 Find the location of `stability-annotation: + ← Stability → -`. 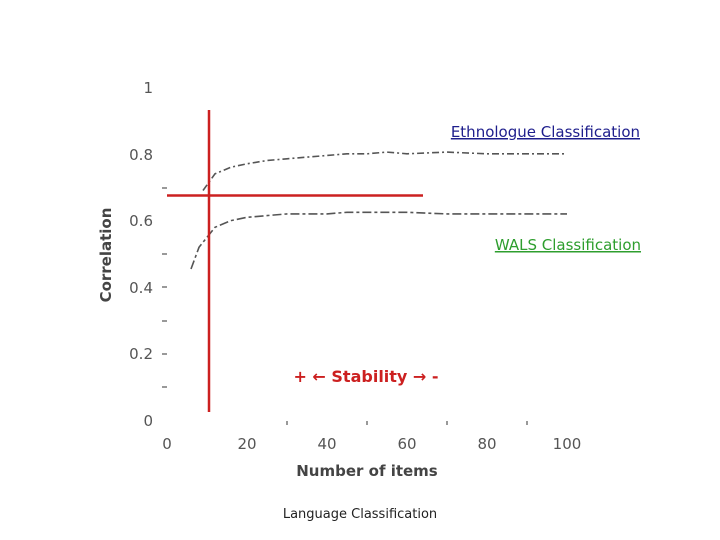

stability-annotation: + ← Stability → - is located at coordinates (365, 376).